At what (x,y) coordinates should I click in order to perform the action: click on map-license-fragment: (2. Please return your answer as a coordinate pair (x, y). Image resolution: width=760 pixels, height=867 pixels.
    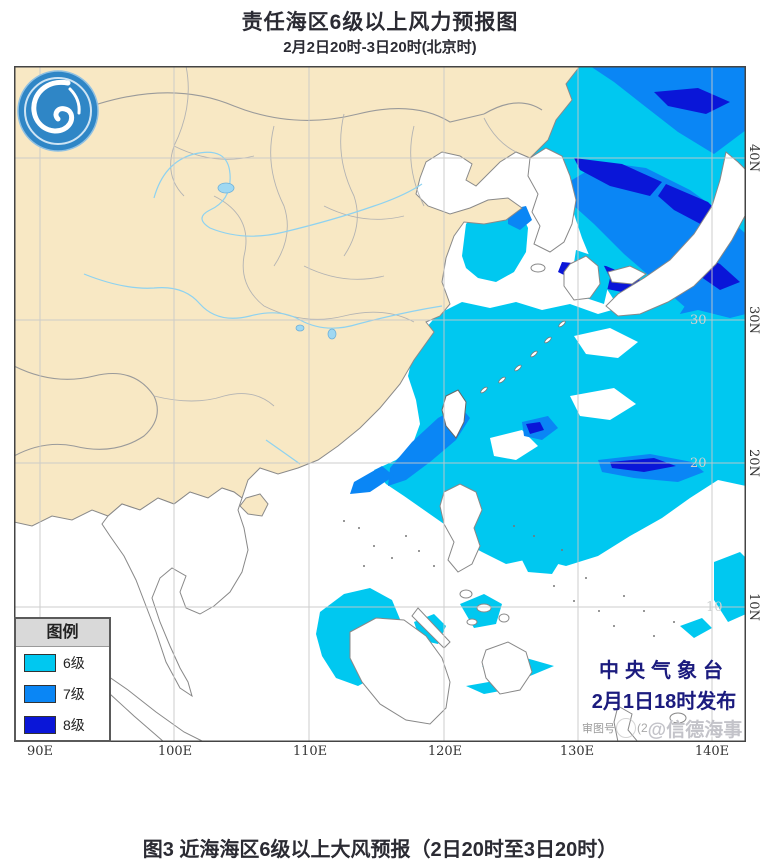
    Looking at the image, I should click on (642, 728).